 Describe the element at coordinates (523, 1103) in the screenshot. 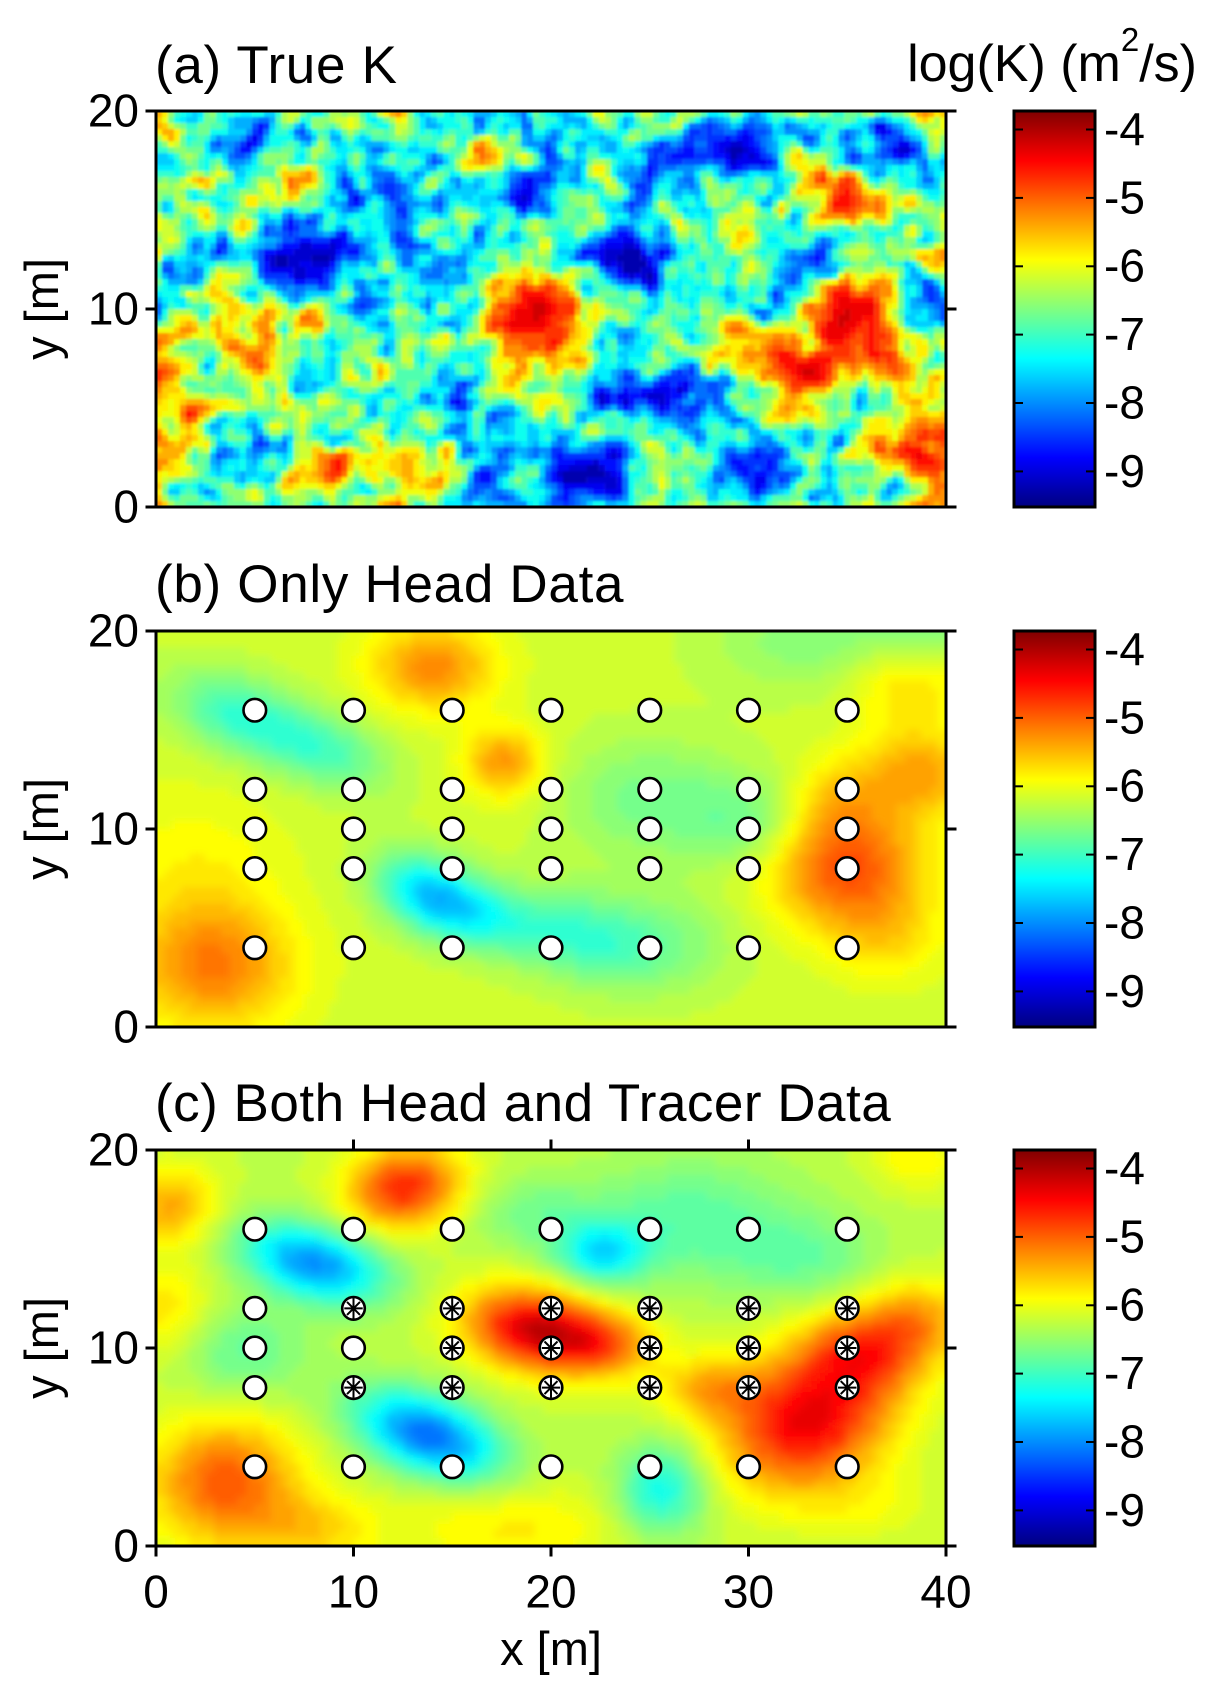

I see `svg-text: (c) Both Head and Tracer Data` at that location.